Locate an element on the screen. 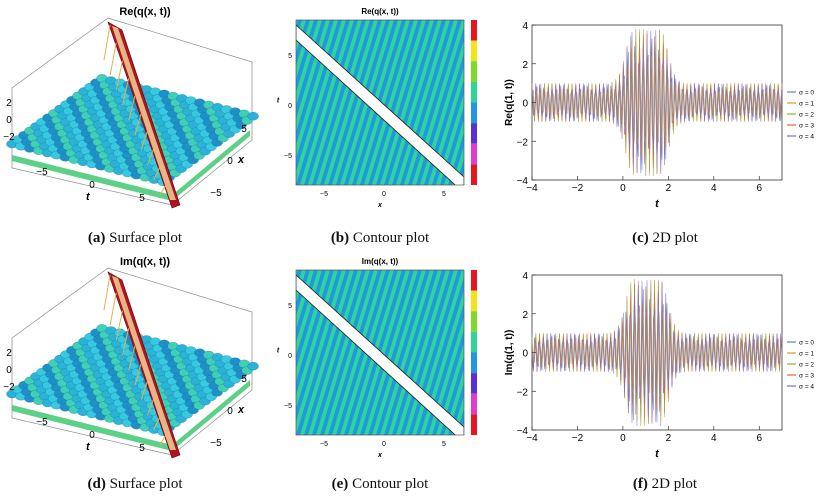 Image resolution: width=836 pixels, height=498 pixels. t-tick: 0 is located at coordinates (92, 185).